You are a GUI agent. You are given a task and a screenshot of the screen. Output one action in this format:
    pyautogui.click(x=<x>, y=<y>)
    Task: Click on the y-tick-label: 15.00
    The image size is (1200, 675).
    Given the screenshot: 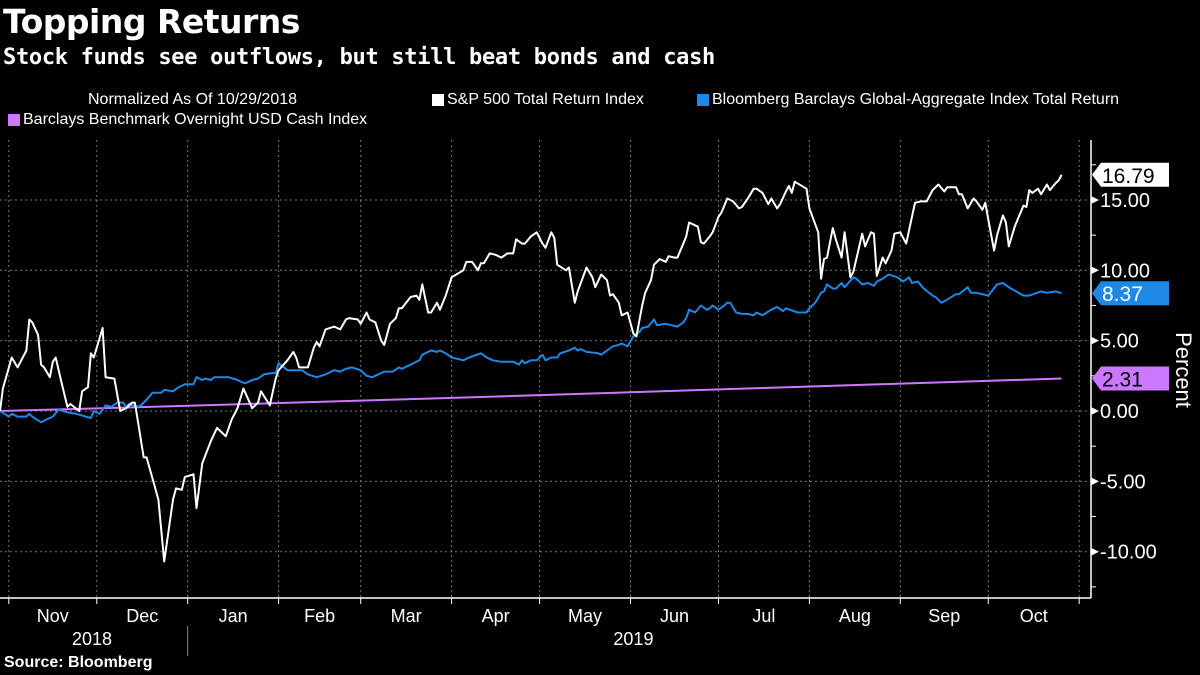 What is the action you would take?
    pyautogui.click(x=1125, y=201)
    